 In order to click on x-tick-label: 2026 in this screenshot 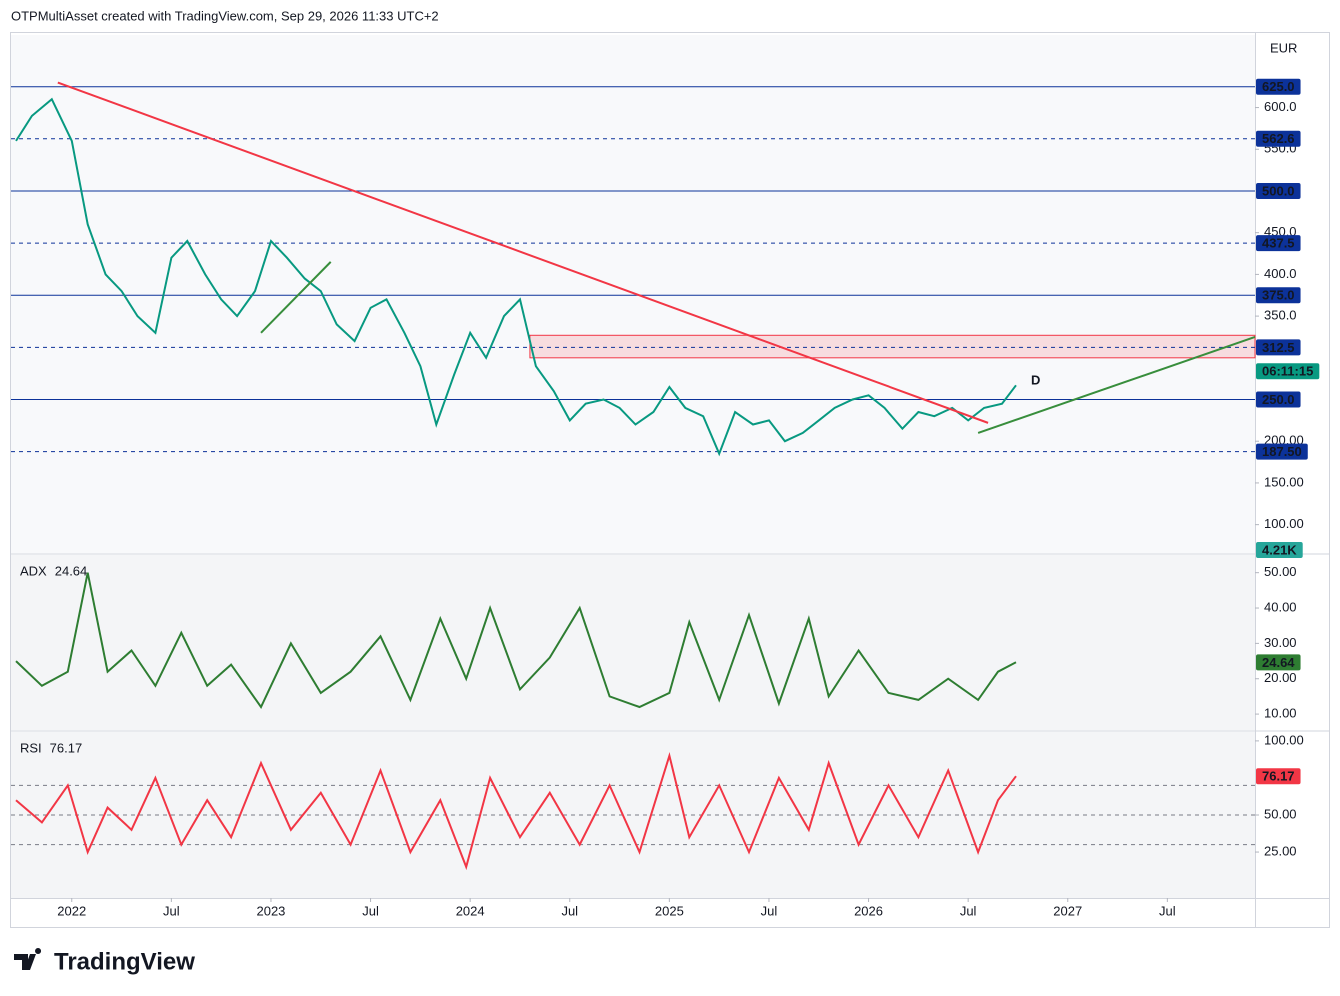, I will do `click(868, 910)`.